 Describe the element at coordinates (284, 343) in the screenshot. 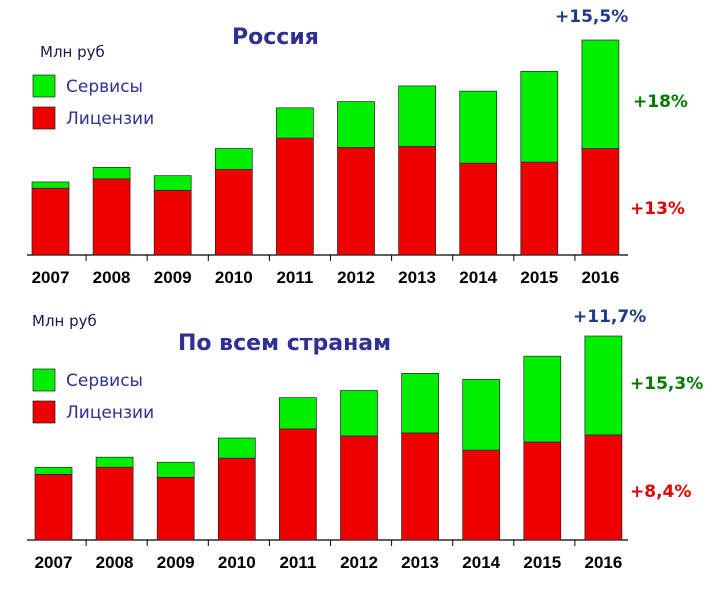

I see `chart-title: По всем странам` at that location.